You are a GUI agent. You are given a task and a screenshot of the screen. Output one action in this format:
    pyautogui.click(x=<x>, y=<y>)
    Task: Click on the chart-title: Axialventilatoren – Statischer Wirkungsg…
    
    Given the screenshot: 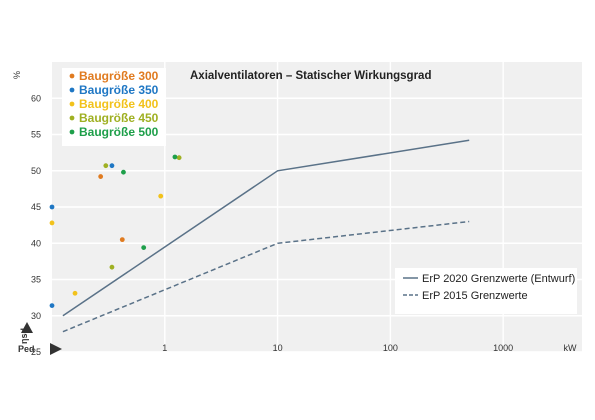 What is the action you would take?
    pyautogui.click(x=310, y=76)
    